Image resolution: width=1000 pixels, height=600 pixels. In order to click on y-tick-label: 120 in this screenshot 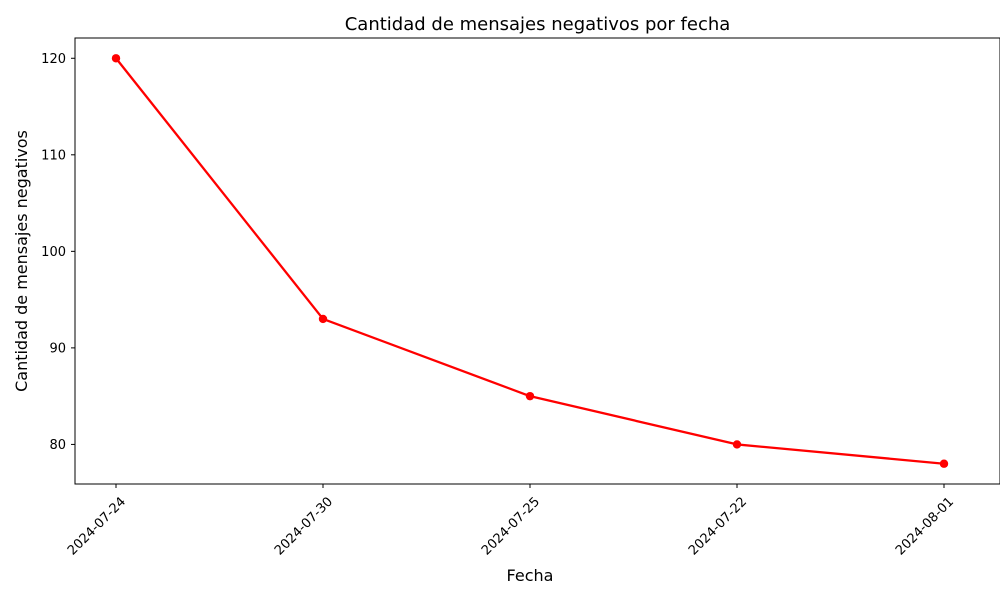, I will do `click(53, 59)`.